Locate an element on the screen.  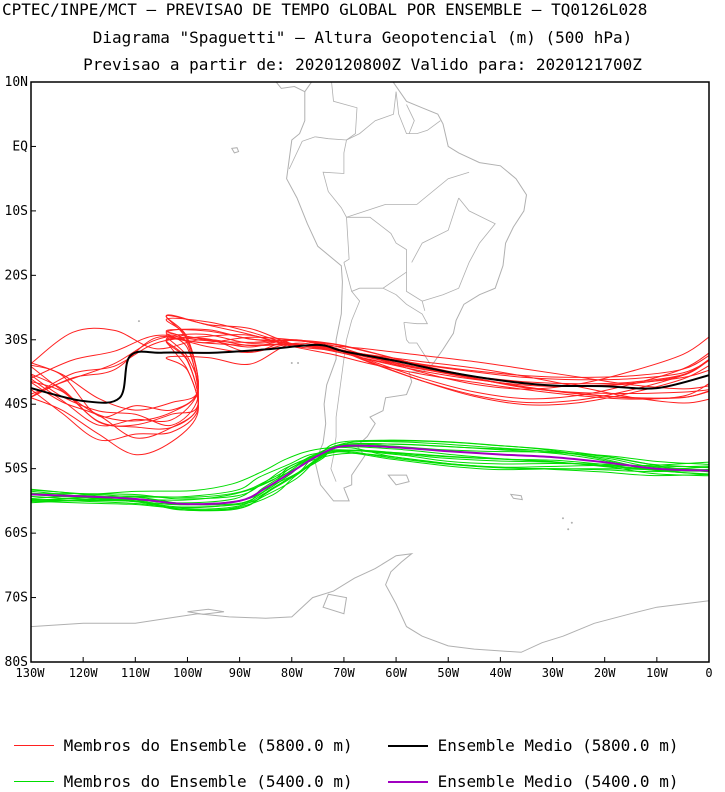
legend-mean-5400-label: Ensemble Medio (5400.0 m) is located at coordinates (558, 781).